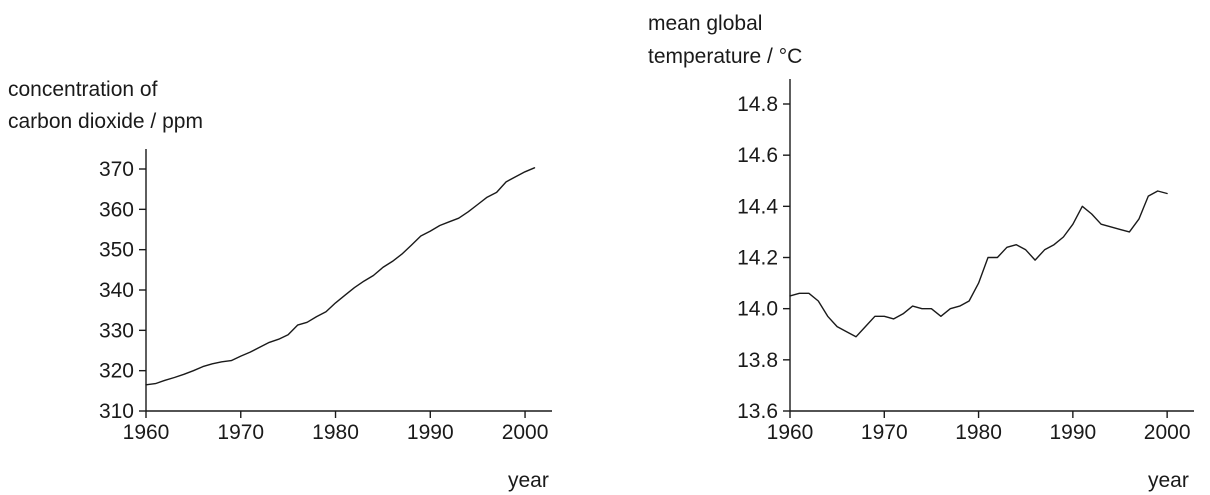 The image size is (1210, 495). I want to click on temp-ylabel-line-1: mean global, so click(705, 23).